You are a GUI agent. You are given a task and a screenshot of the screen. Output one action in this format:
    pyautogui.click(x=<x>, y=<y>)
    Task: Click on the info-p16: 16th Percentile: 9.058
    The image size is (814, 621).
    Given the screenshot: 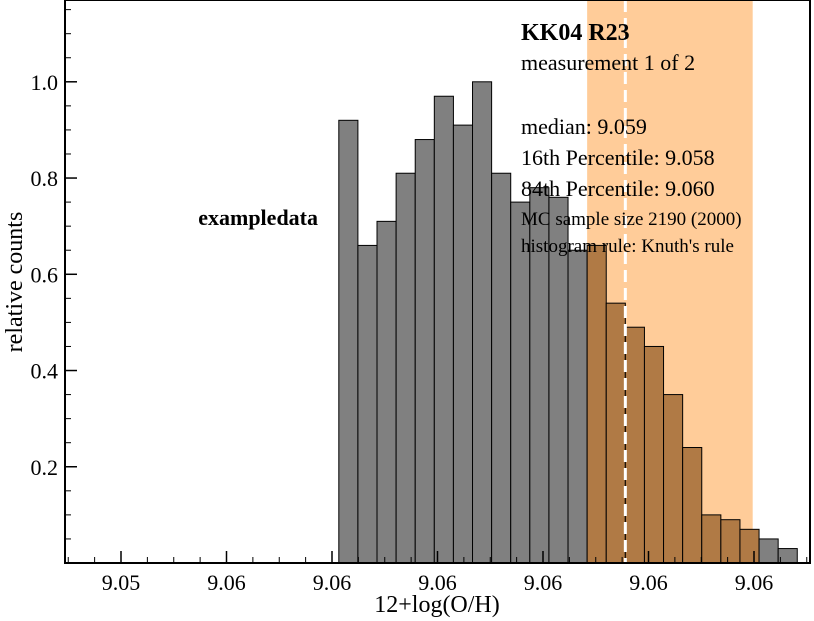 What is the action you would take?
    pyautogui.click(x=618, y=157)
    